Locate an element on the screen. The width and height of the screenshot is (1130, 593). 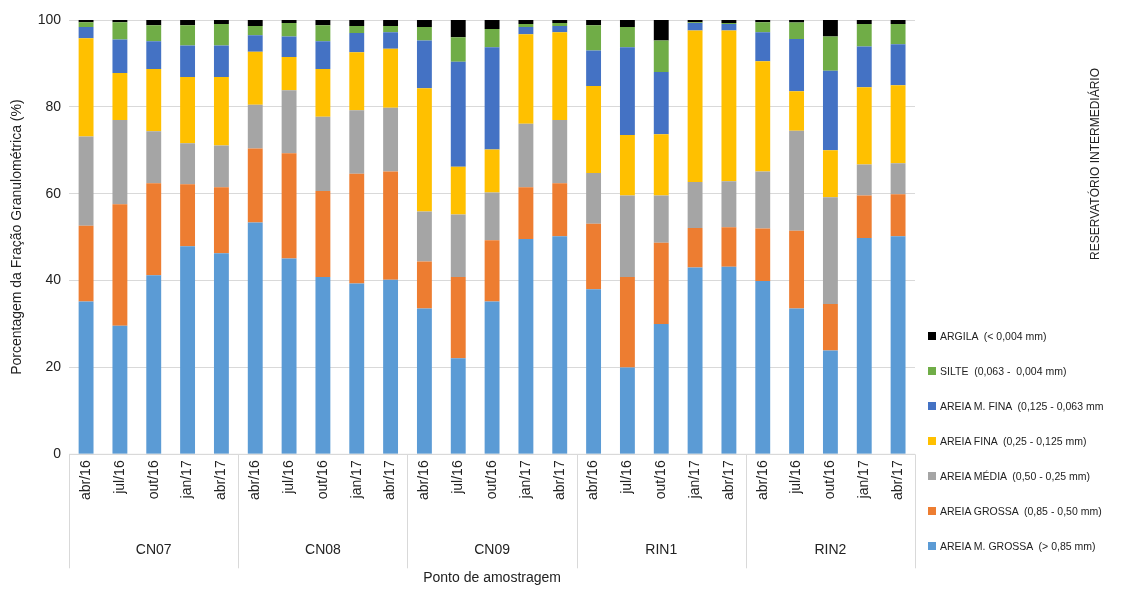
legend-title: RESERVATÓRIO INTERMEDIÁRIO is located at coordinates (1095, 163).